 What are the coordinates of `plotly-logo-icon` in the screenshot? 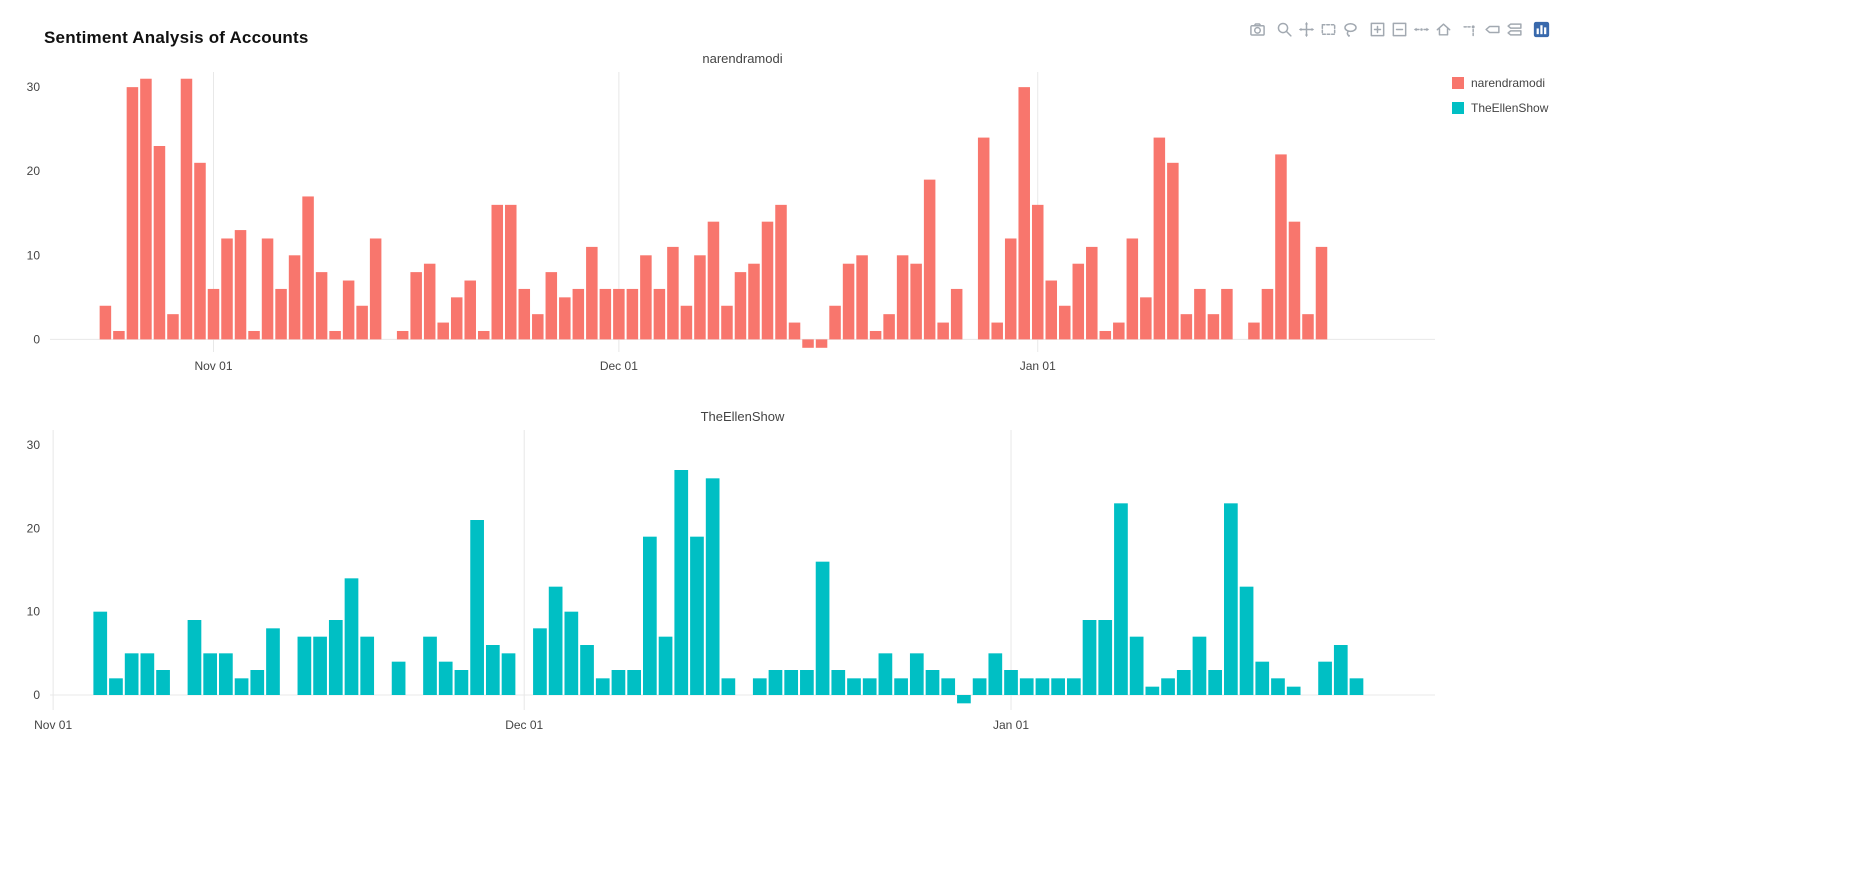 It's located at (1541, 29).